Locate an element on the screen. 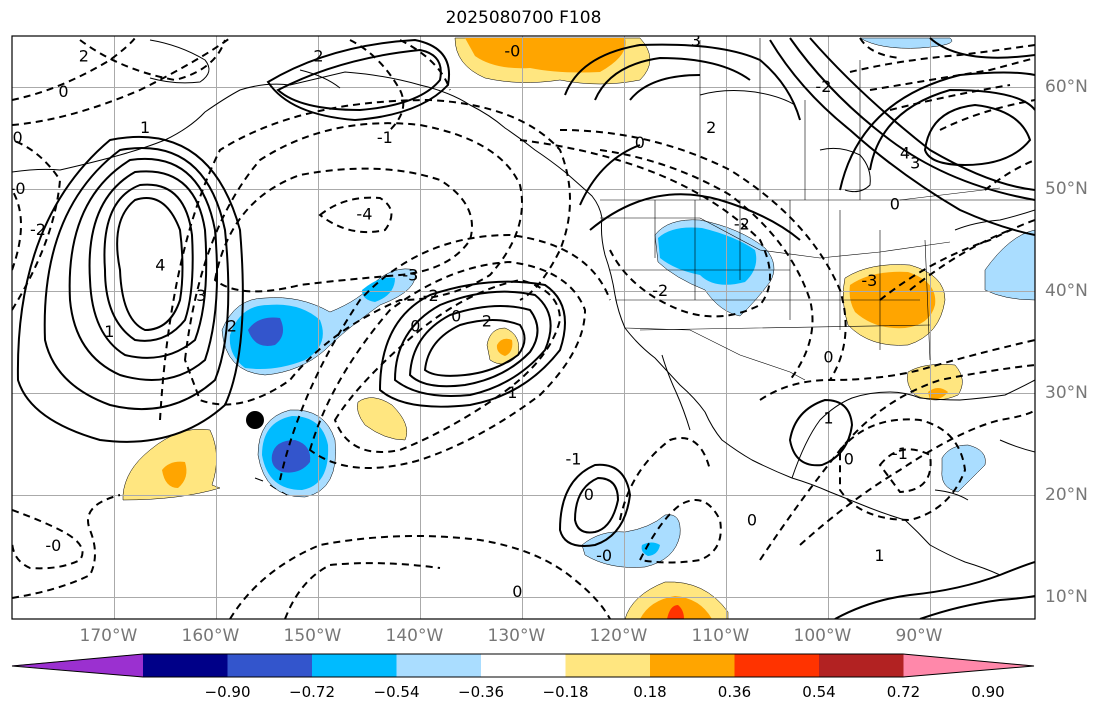 The image size is (1105, 712). longitude-label: 90°W is located at coordinates (919, 636).